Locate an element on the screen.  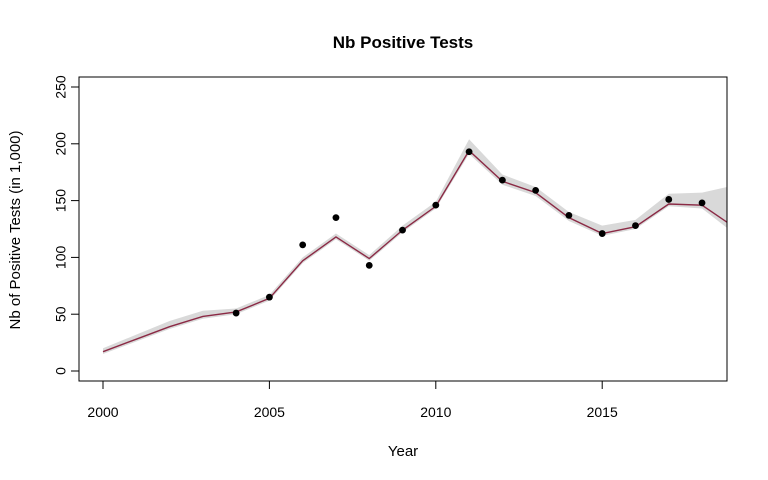
x-axis-label: Year is located at coordinates (403, 451).